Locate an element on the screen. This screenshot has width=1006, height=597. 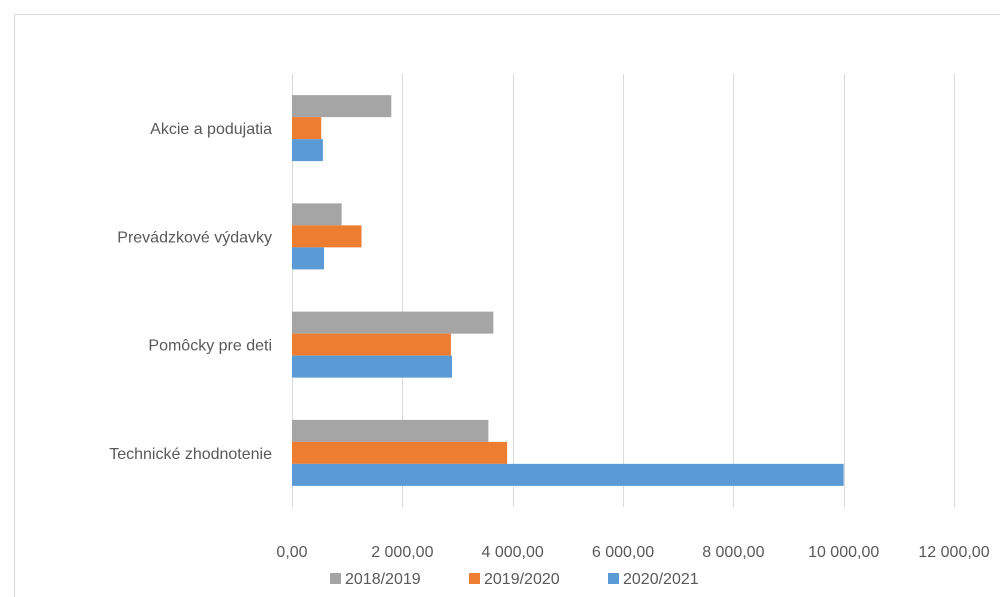
category-label-4: Technické zhodnotenie is located at coordinates (190, 454).